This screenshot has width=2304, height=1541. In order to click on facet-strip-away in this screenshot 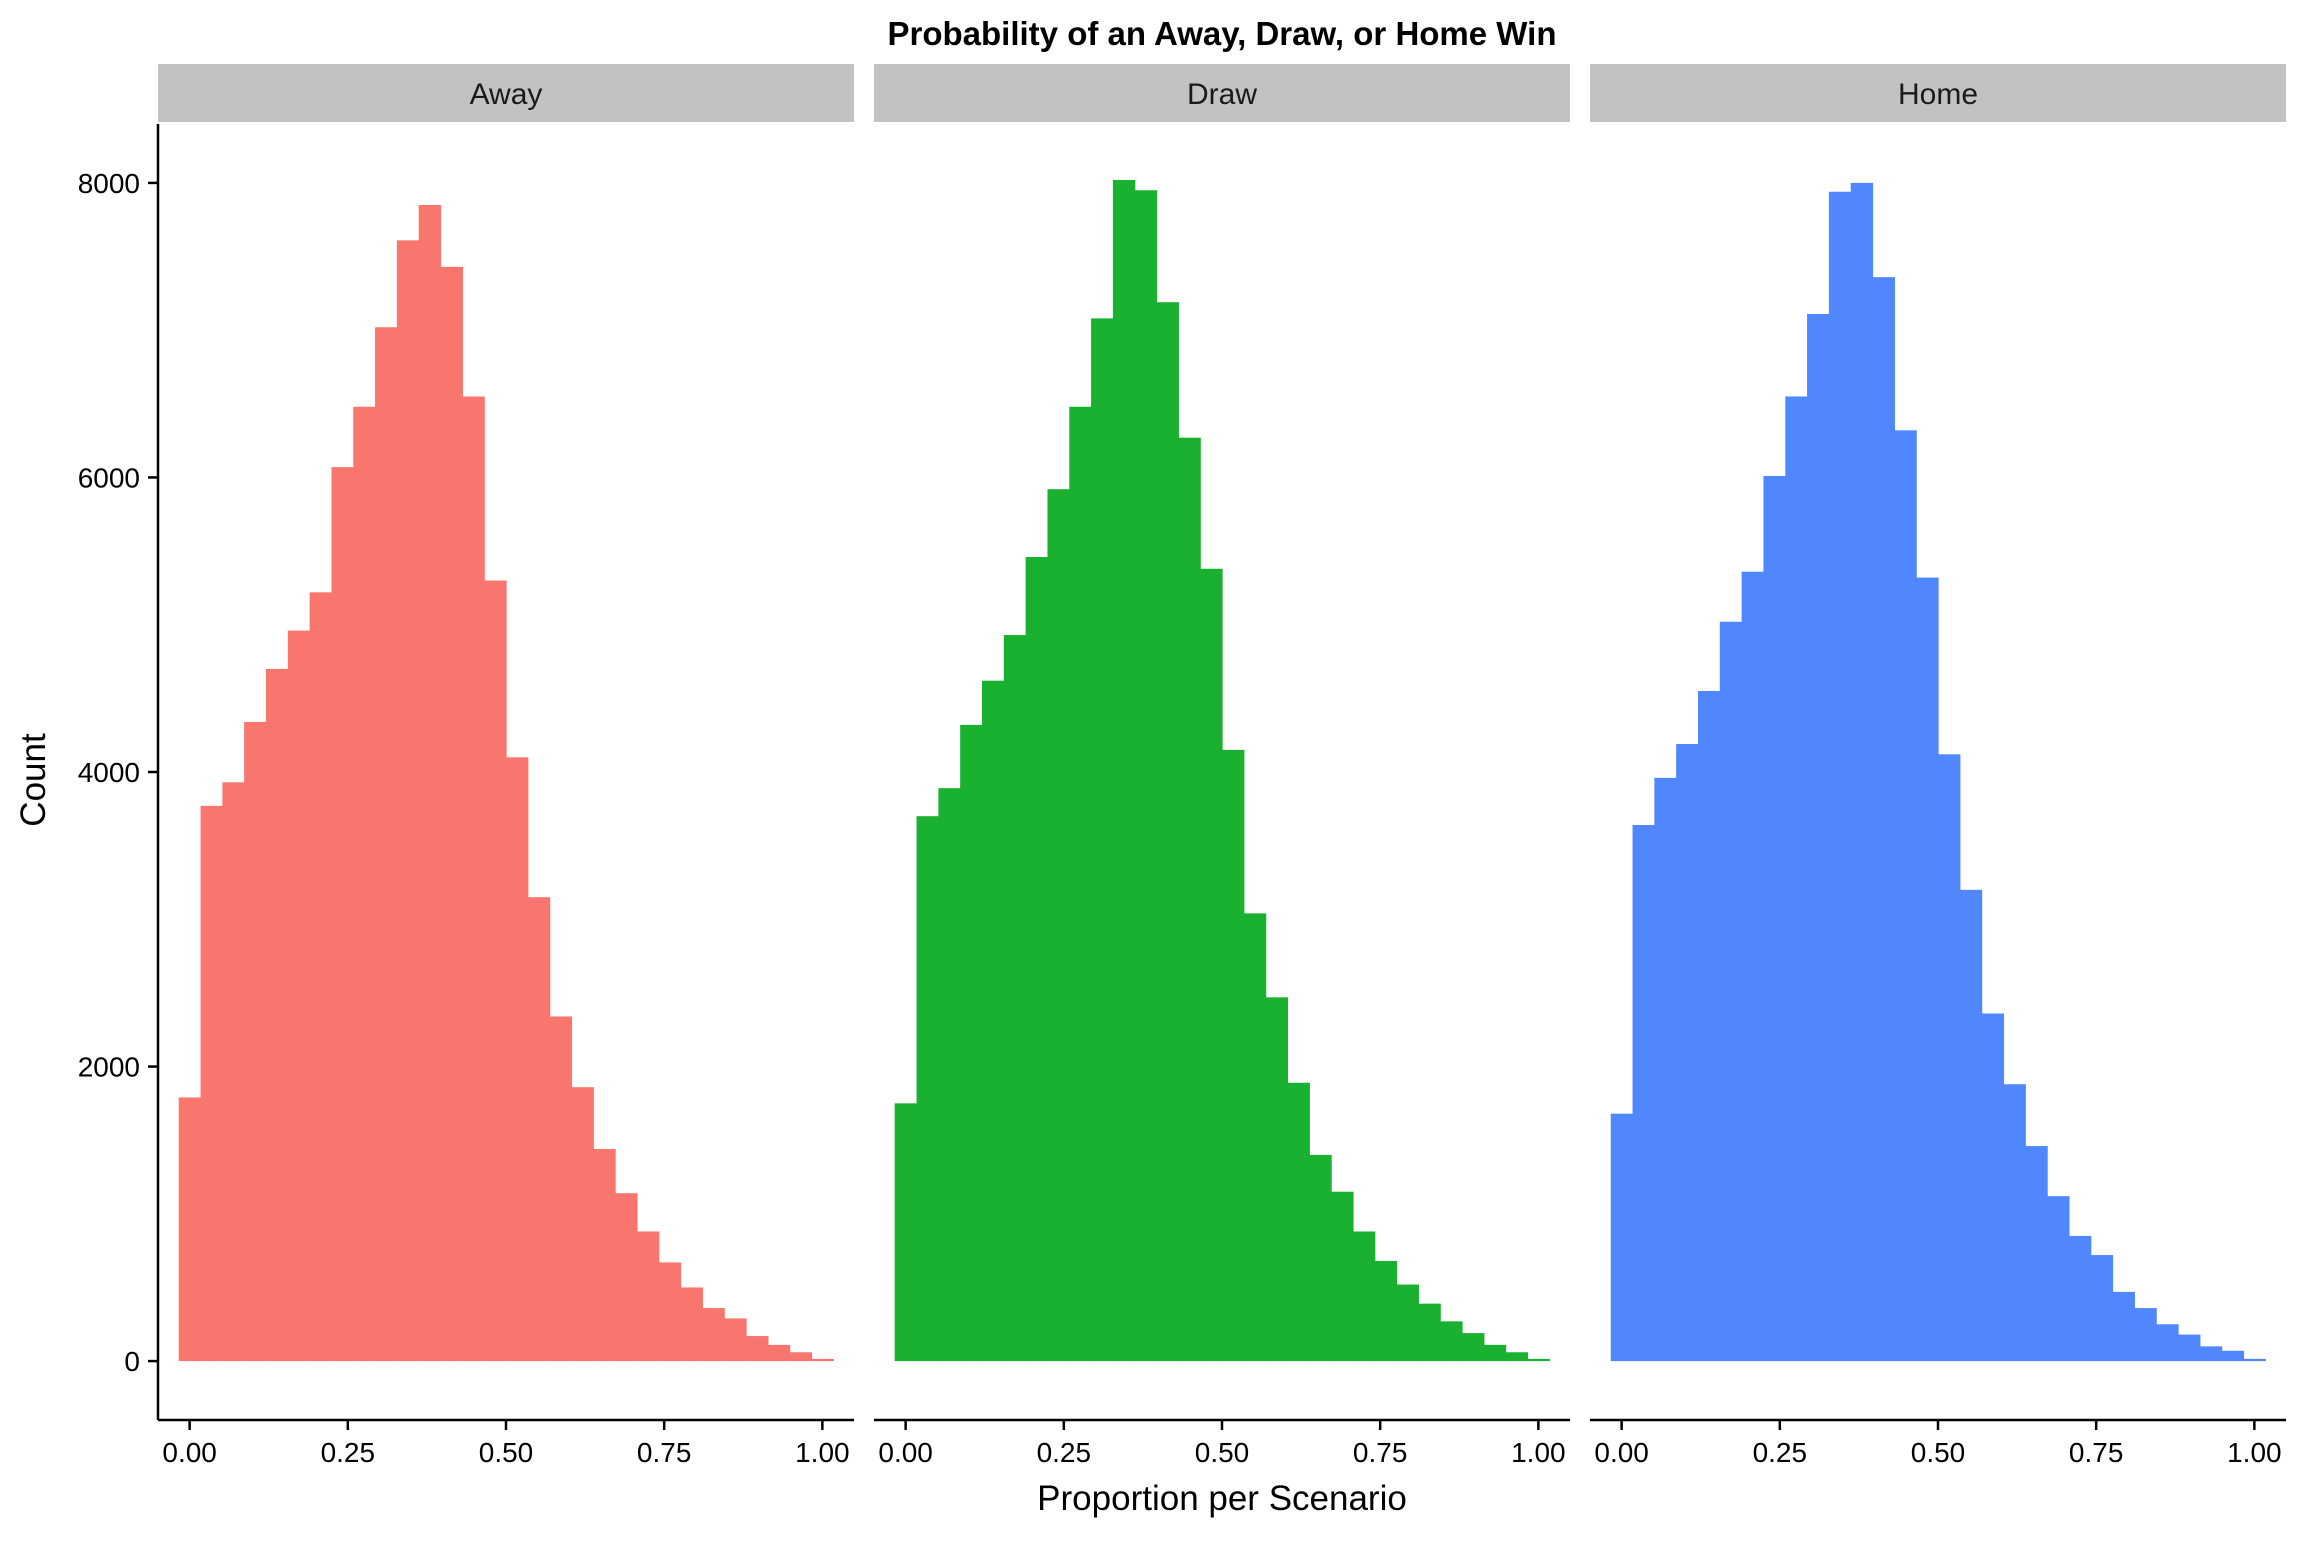, I will do `click(506, 93)`.